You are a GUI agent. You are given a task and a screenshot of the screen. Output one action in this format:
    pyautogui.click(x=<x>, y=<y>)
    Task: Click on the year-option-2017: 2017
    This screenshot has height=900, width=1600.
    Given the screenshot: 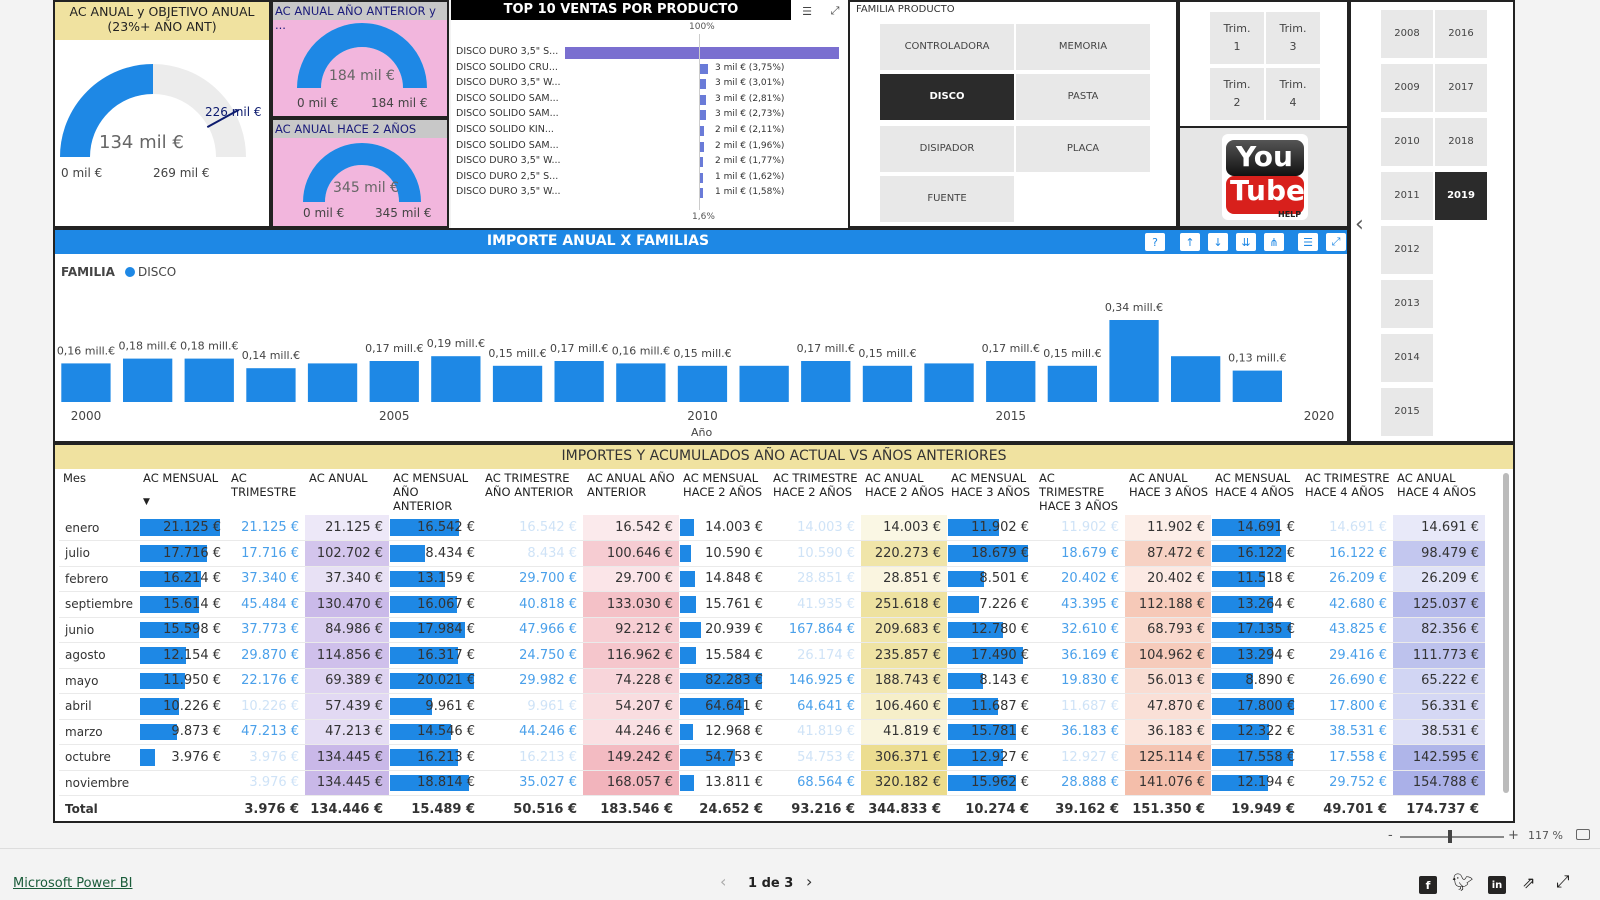 What is the action you would take?
    pyautogui.click(x=1461, y=88)
    